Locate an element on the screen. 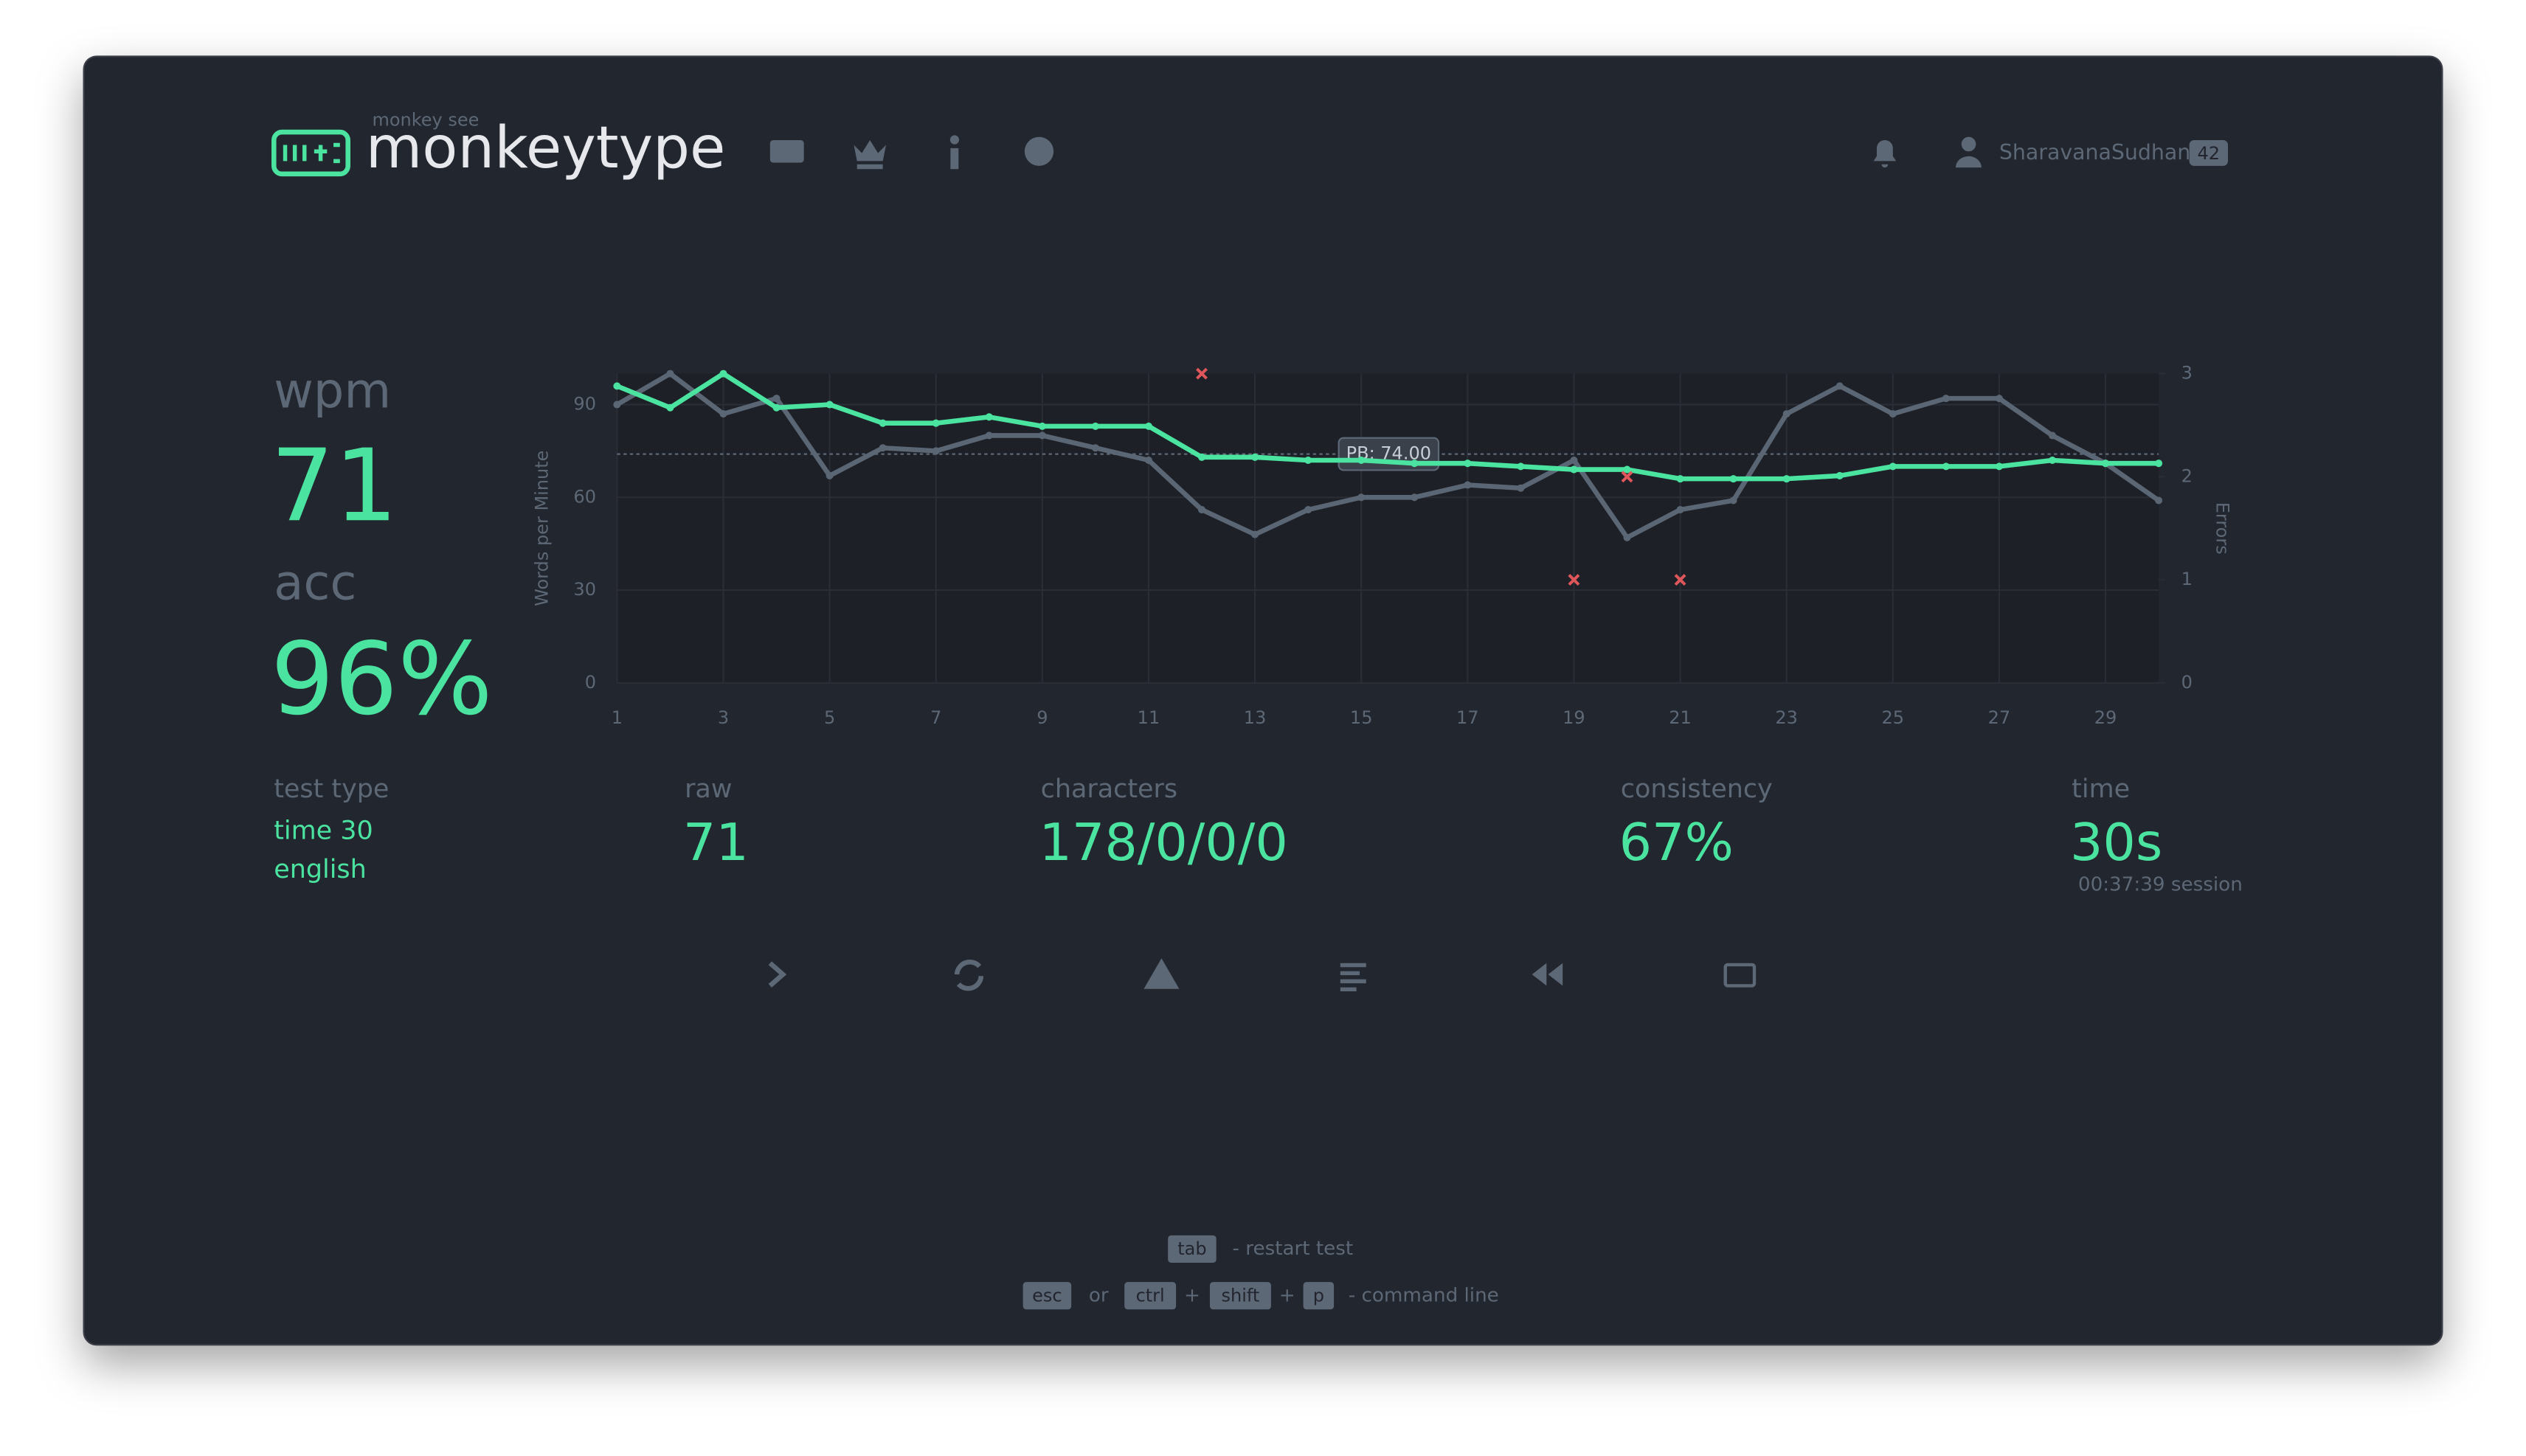 The image size is (2526, 1456). y2-tick-label: 0 is located at coordinates (2187, 682).